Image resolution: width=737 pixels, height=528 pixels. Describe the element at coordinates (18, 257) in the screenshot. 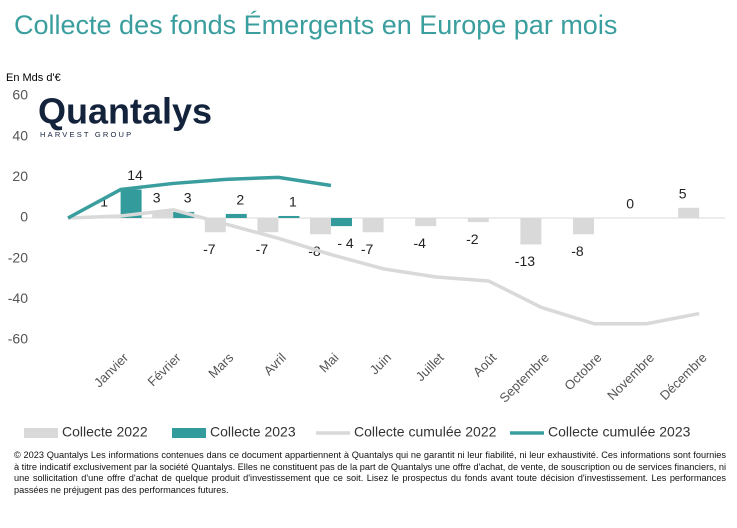

I see `y-tick-label: -20` at that location.